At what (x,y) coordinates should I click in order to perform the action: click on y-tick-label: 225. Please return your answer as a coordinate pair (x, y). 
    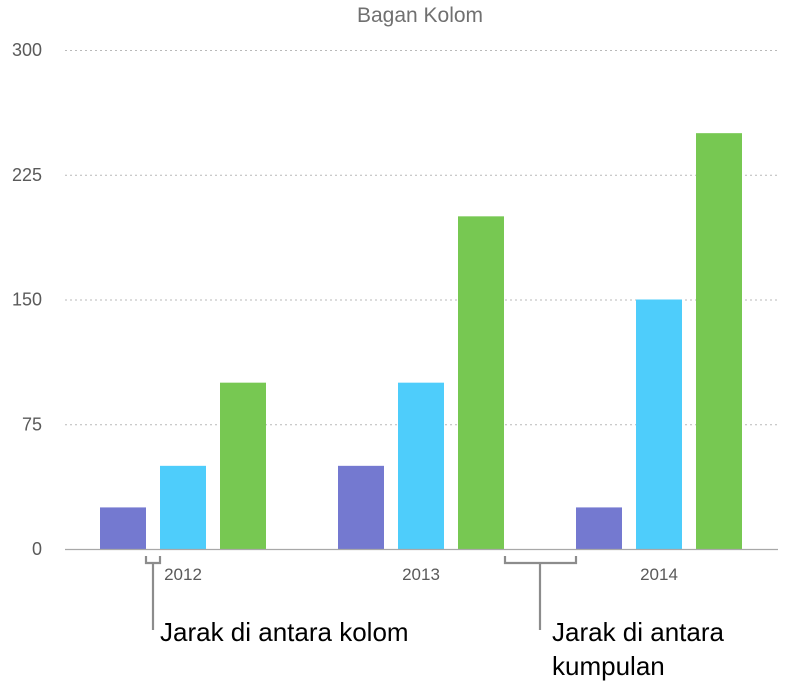
    Looking at the image, I should click on (27, 175).